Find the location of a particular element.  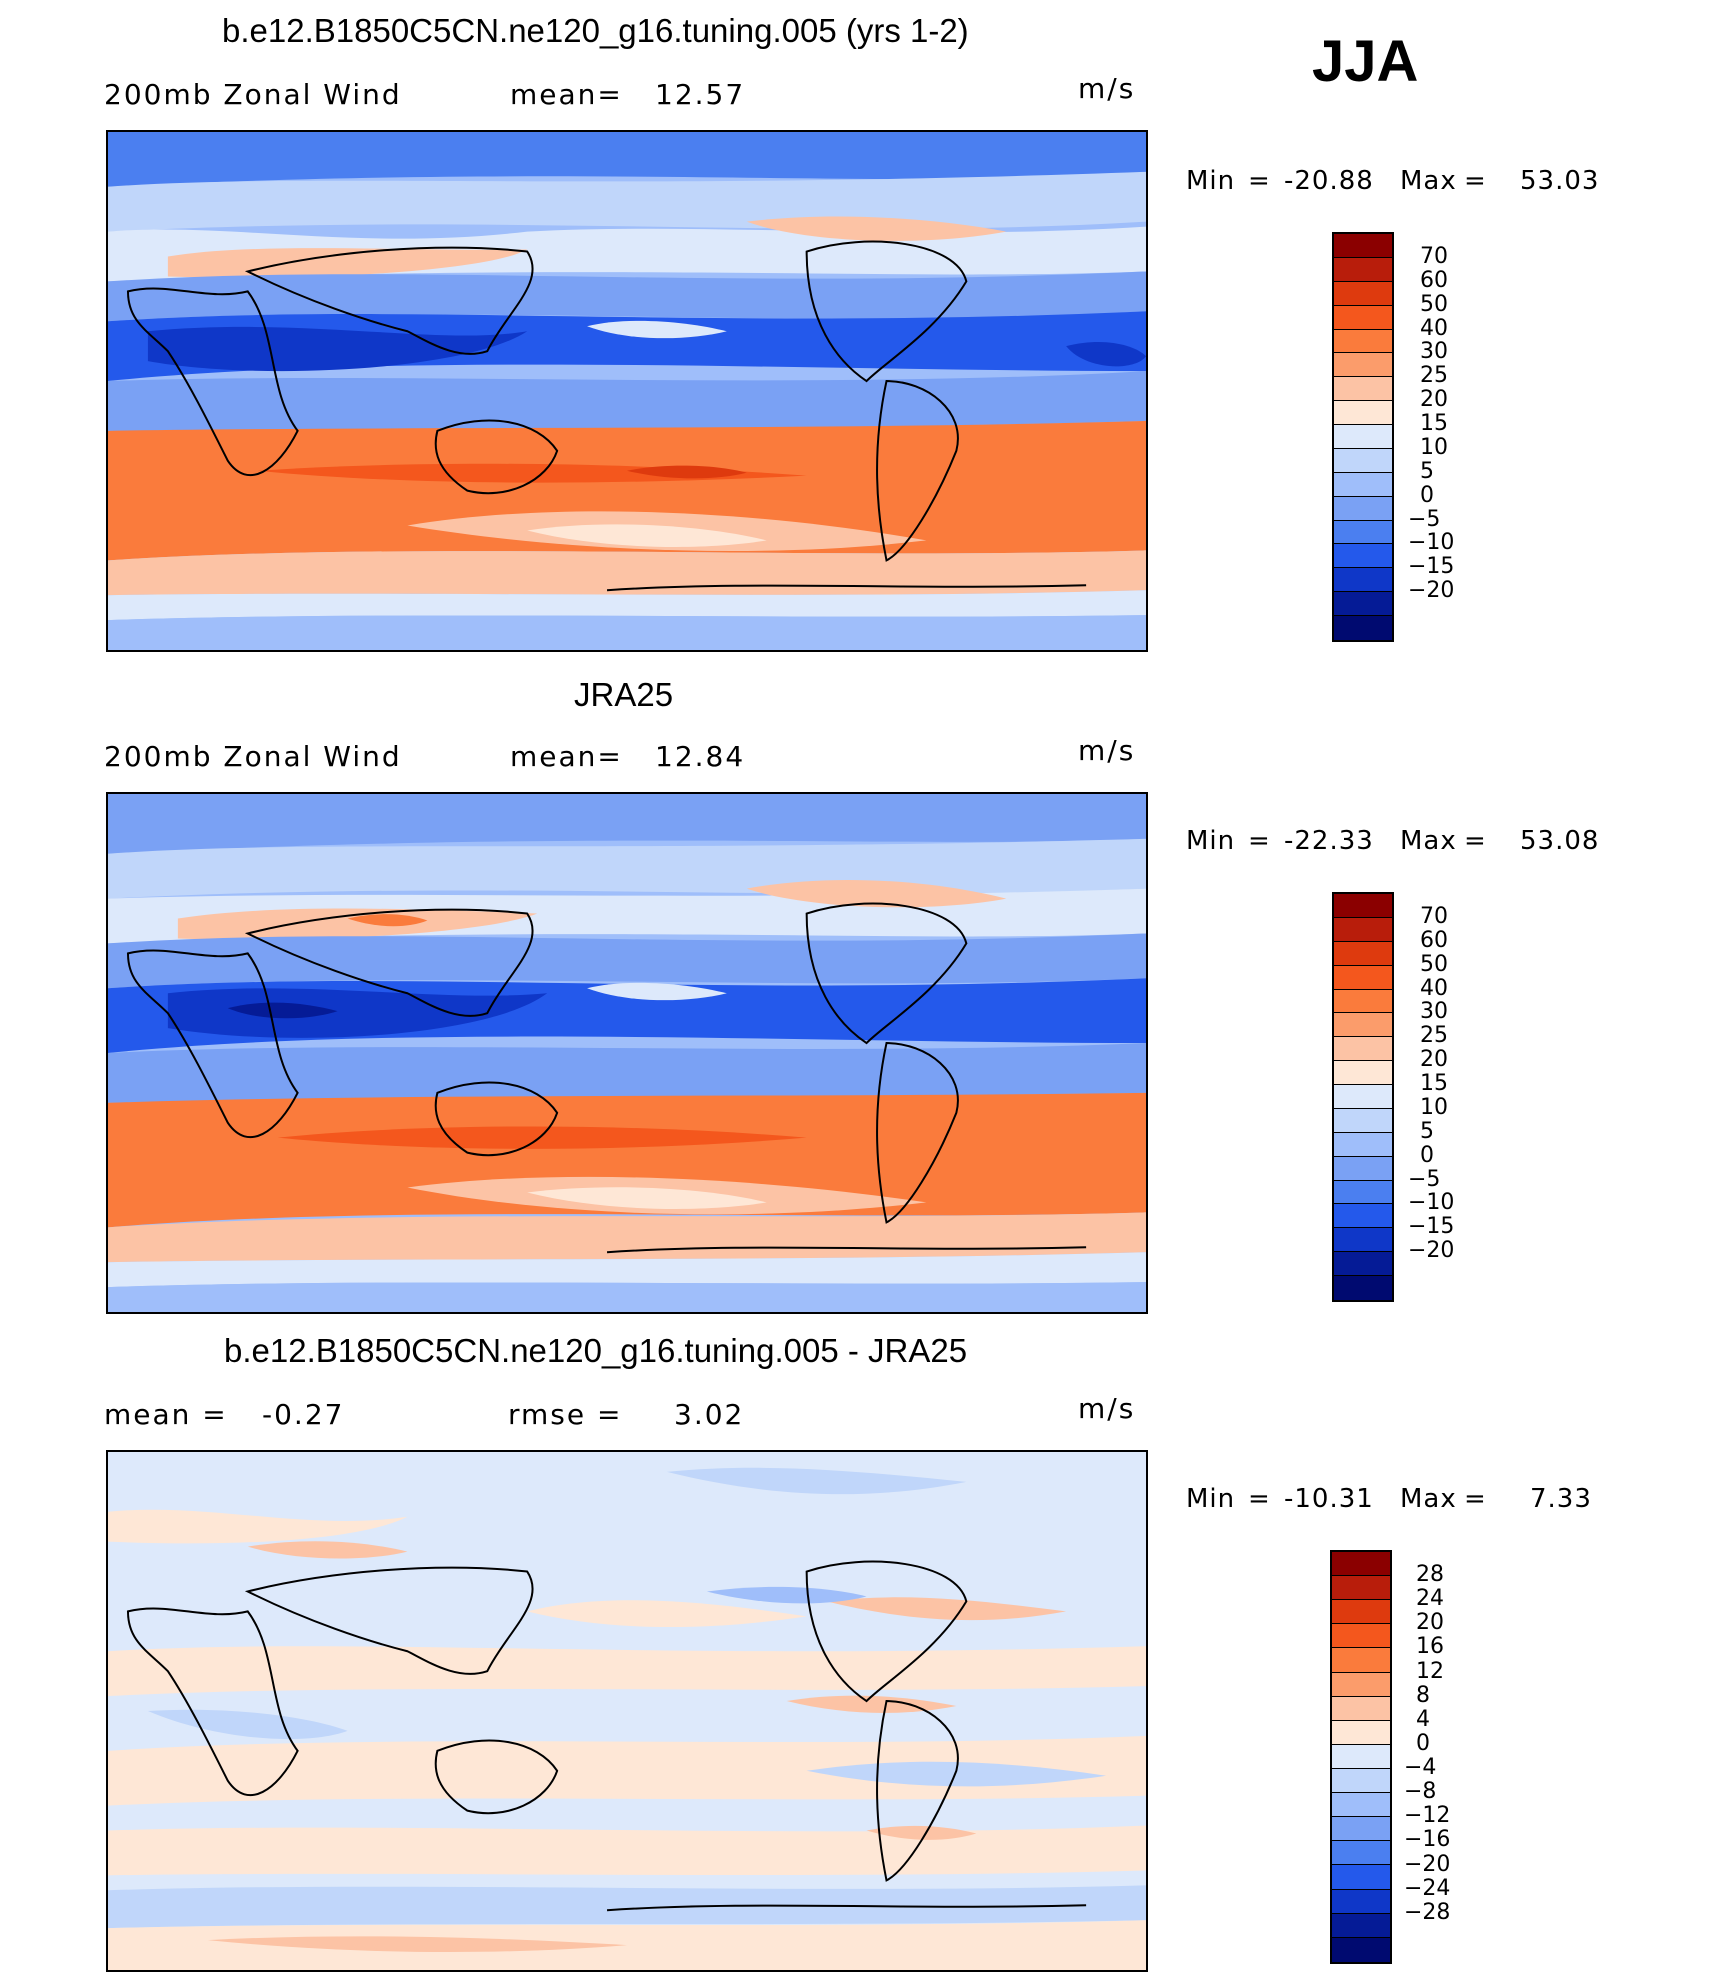

panel1-colorbar is located at coordinates (1363, 437).